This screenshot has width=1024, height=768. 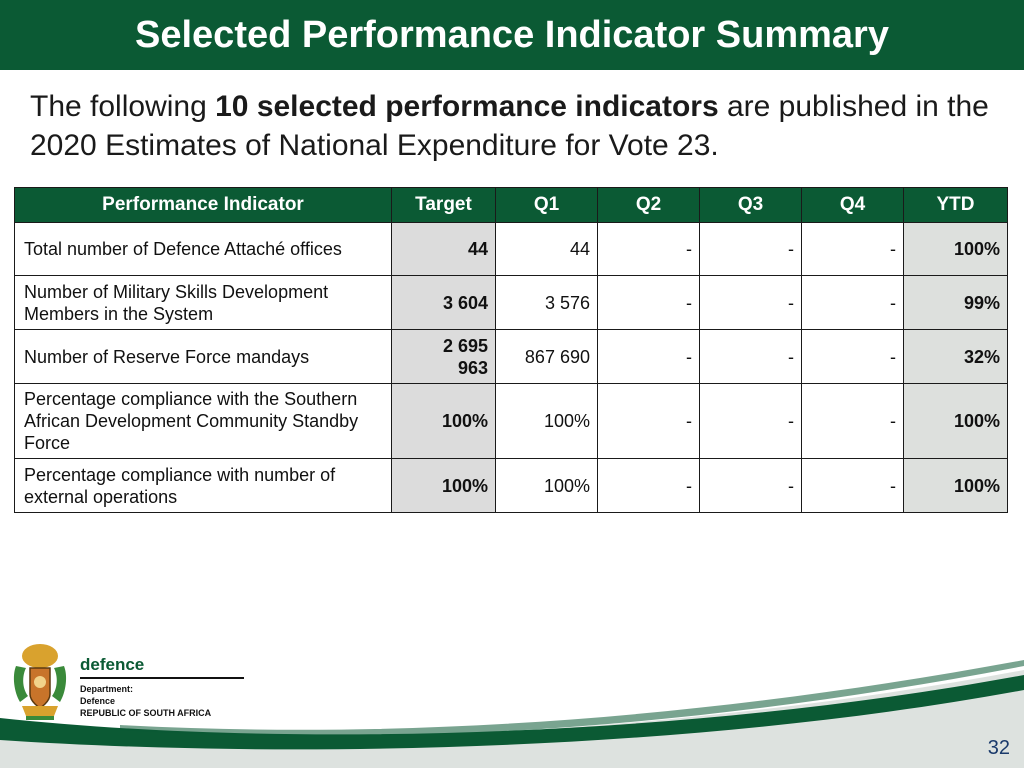 I want to click on cell-indicator: Number of Reserve Force mandays, so click(x=203, y=356).